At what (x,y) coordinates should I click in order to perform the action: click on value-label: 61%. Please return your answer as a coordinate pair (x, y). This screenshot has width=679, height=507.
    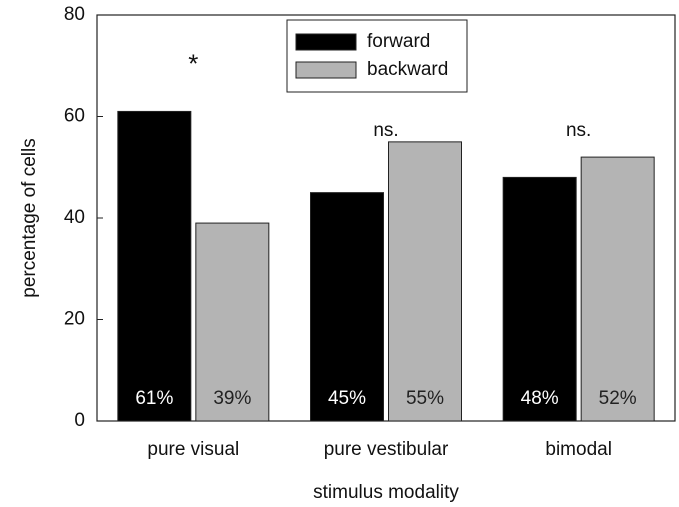
    Looking at the image, I should click on (154, 398).